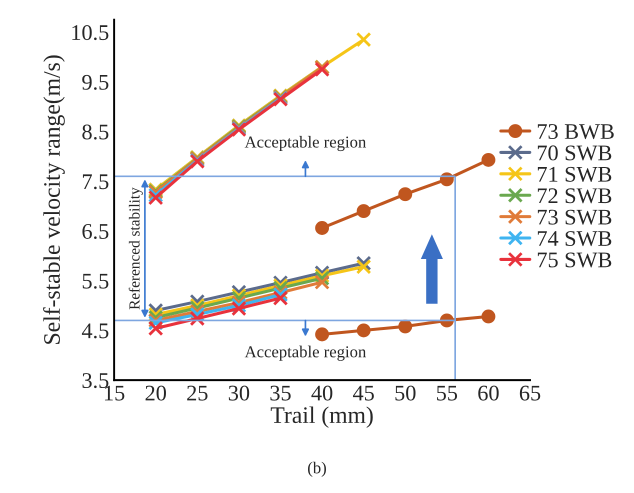 Image resolution: width=634 pixels, height=493 pixels. Describe the element at coordinates (197, 393) in the screenshot. I see `x-tick-label: 25` at that location.